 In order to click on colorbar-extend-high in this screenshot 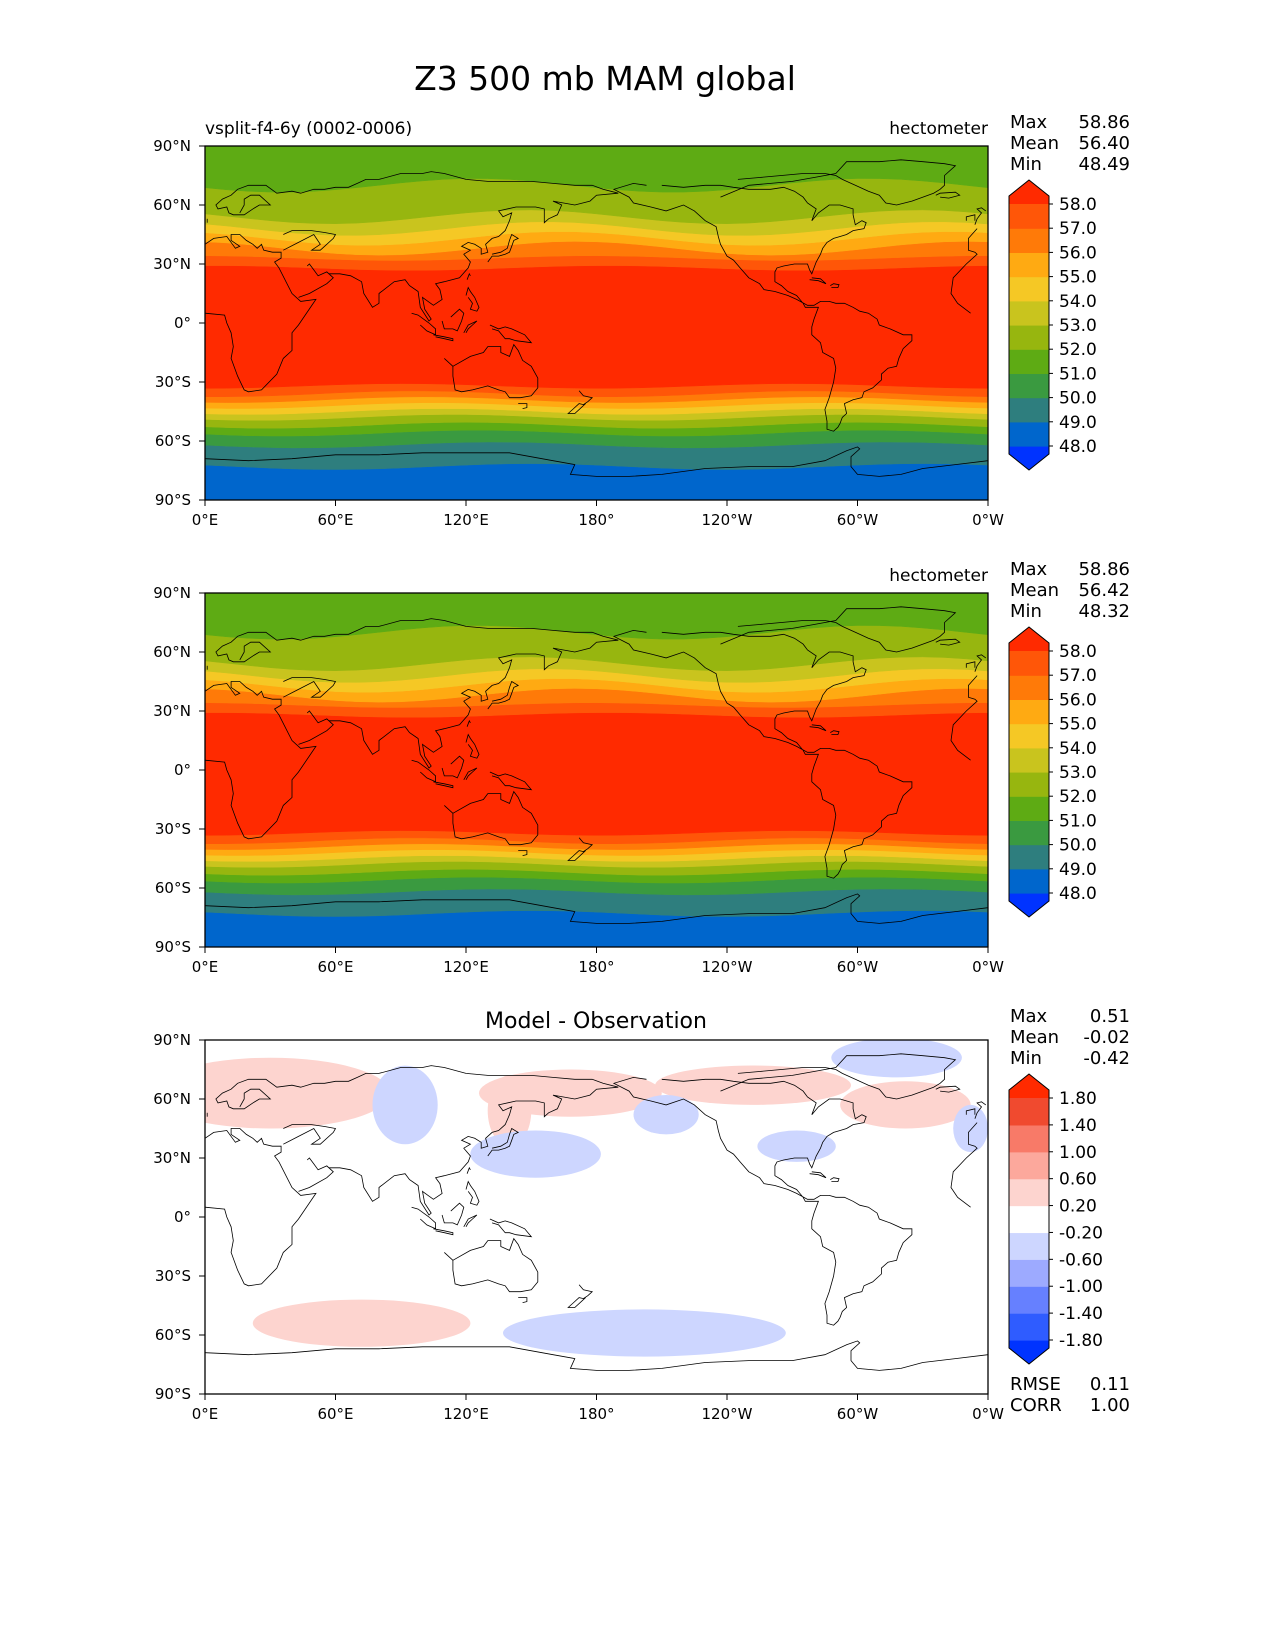, I will do `click(1029, 192)`.